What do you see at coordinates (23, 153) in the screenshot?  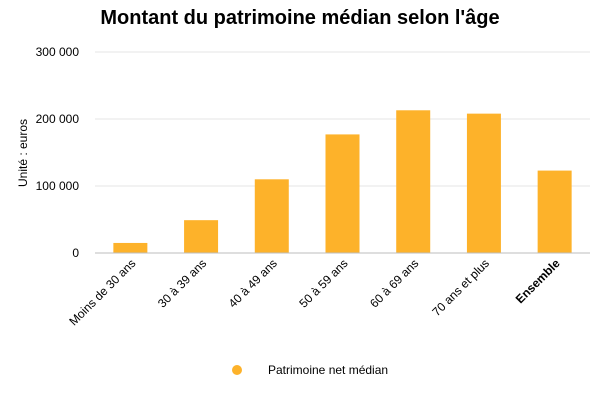 I see `y-axis-label: Unité : euros` at bounding box center [23, 153].